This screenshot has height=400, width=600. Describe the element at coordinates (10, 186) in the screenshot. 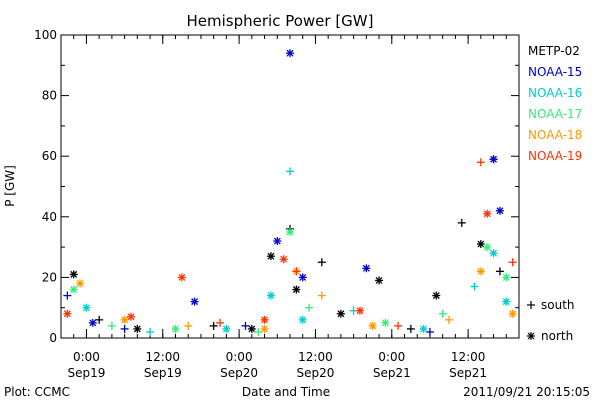

I see `y-axis-label: P [GW]` at that location.